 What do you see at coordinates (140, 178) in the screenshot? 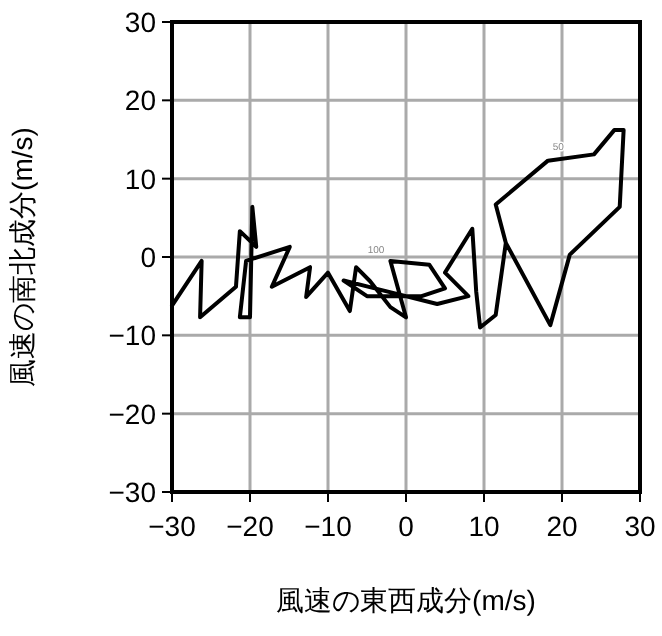
I see `y-tick-label: 10` at bounding box center [140, 178].